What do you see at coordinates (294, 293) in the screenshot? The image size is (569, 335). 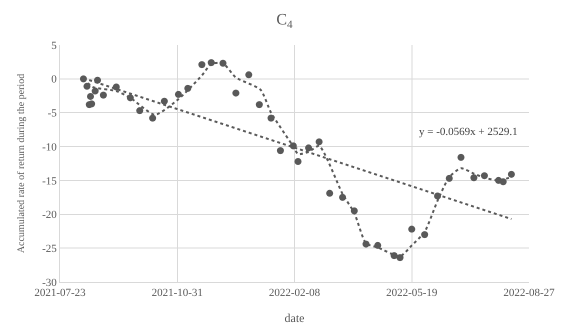 I see `x-tick-label: 2022-02-08` at bounding box center [294, 293].